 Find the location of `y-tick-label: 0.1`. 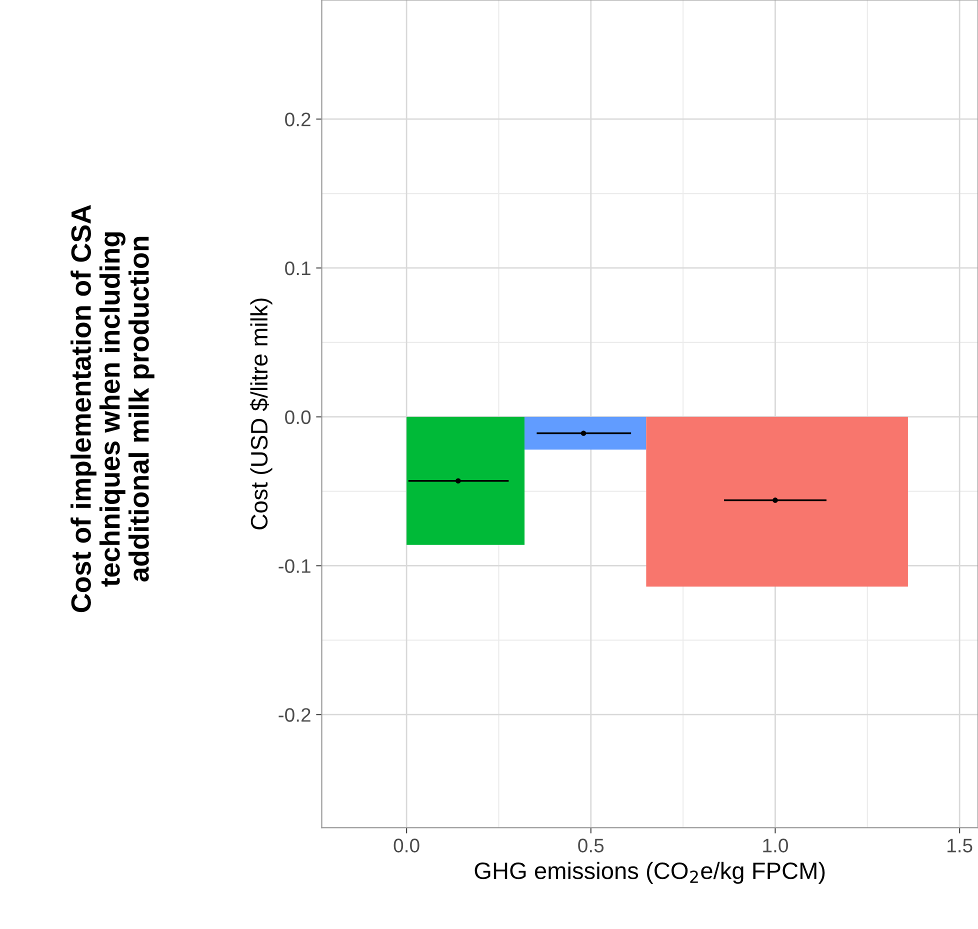

y-tick-label: 0.1 is located at coordinates (297, 268).